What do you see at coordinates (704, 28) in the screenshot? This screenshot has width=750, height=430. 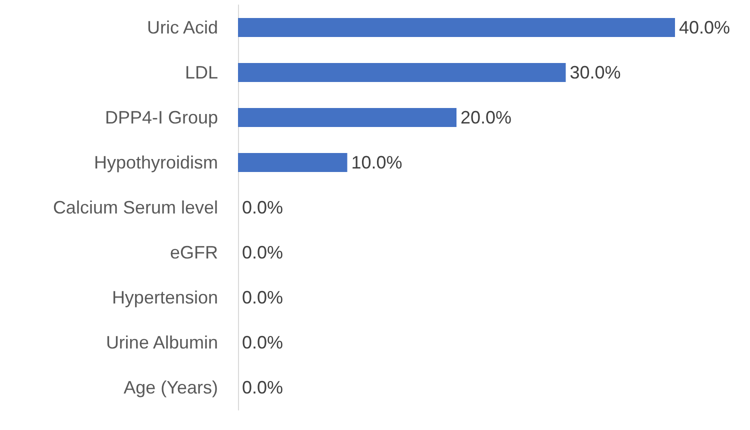 I see `data-label: 40.0%` at bounding box center [704, 28].